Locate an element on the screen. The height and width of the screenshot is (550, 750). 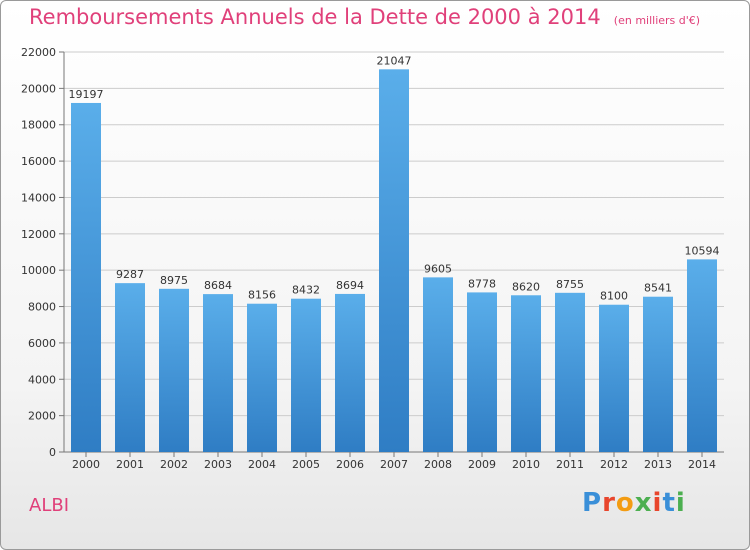
x-tick-label: 2002 is located at coordinates (174, 464).